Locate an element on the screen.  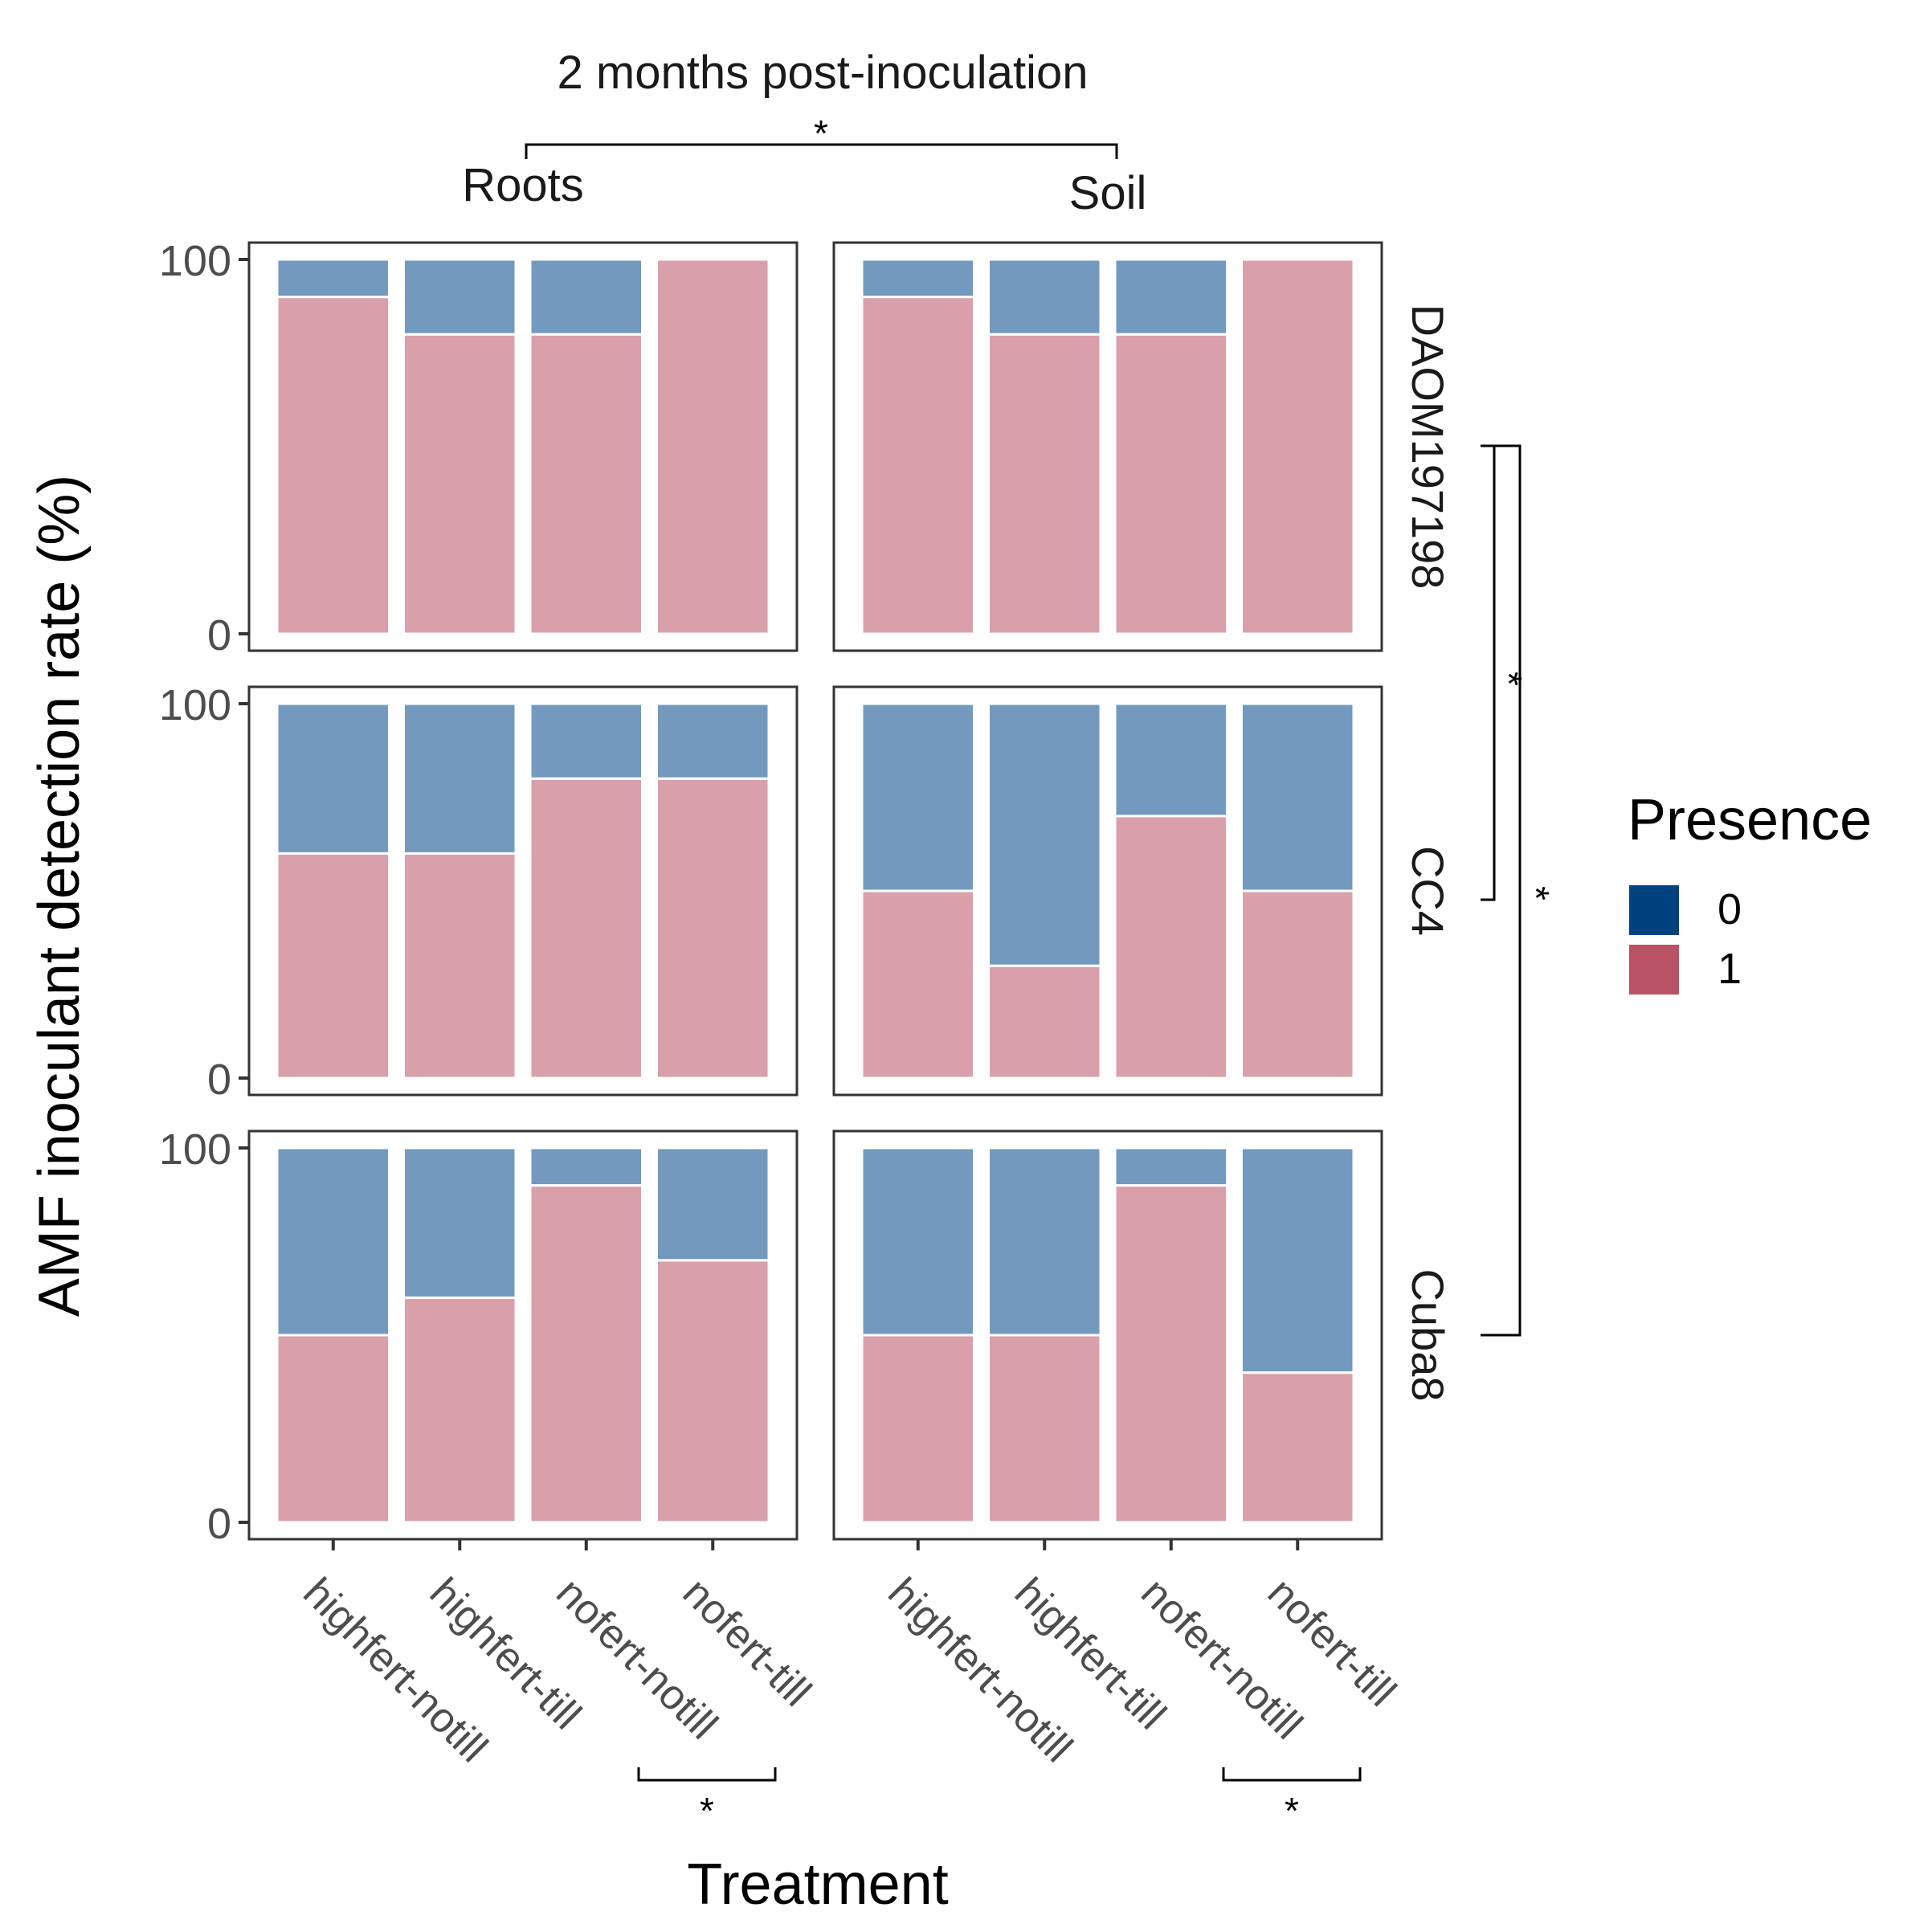
bar-presence-1-daom197198-roots-nofert-till is located at coordinates (713, 447).